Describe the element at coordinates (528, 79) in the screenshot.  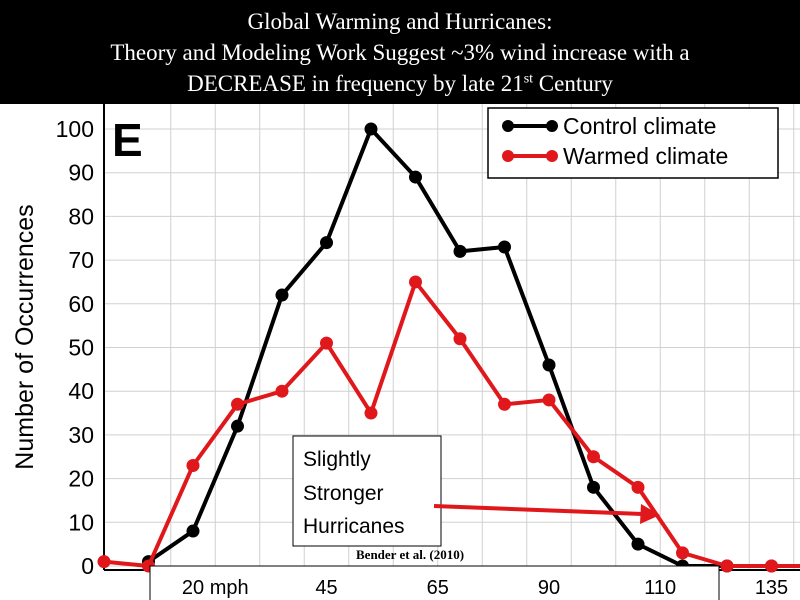
I see `title-line-3-superscript: st` at that location.